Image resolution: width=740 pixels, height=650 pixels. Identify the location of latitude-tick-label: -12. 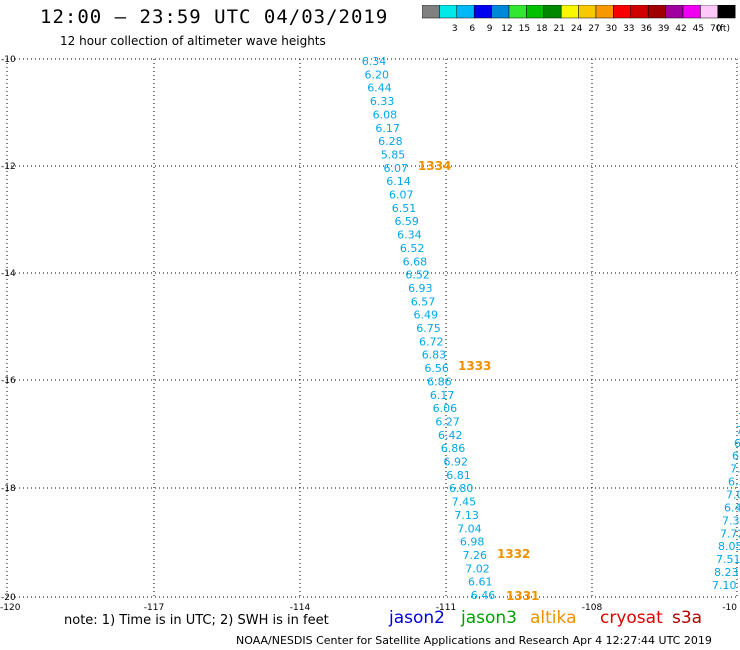
(8, 167).